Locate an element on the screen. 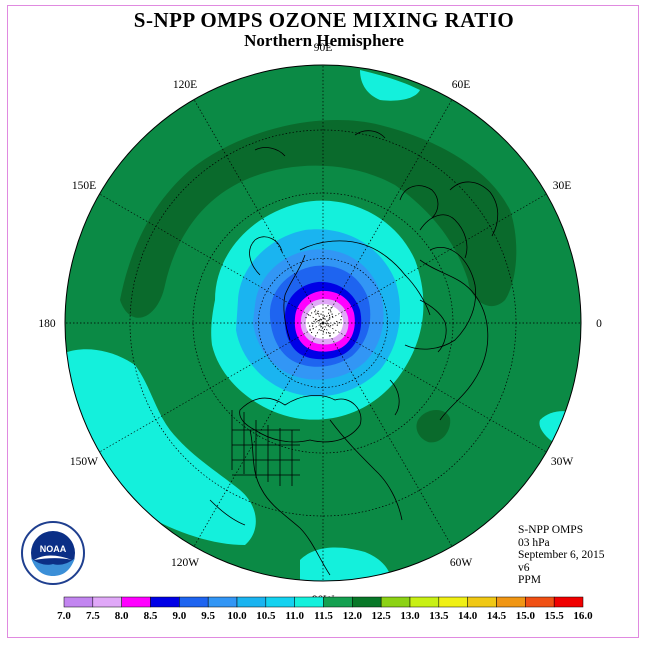 Image resolution: width=648 pixels, height=648 pixels. longitude-label: 30E is located at coordinates (562, 186).